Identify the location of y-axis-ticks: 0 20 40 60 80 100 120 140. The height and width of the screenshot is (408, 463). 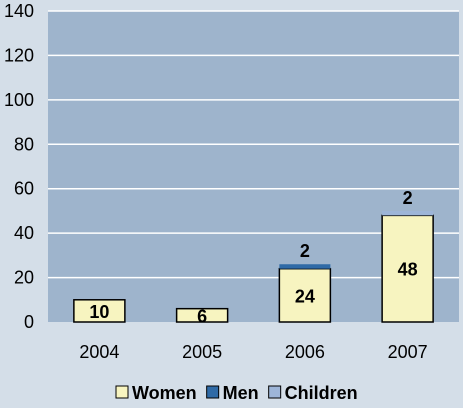
(19, 166).